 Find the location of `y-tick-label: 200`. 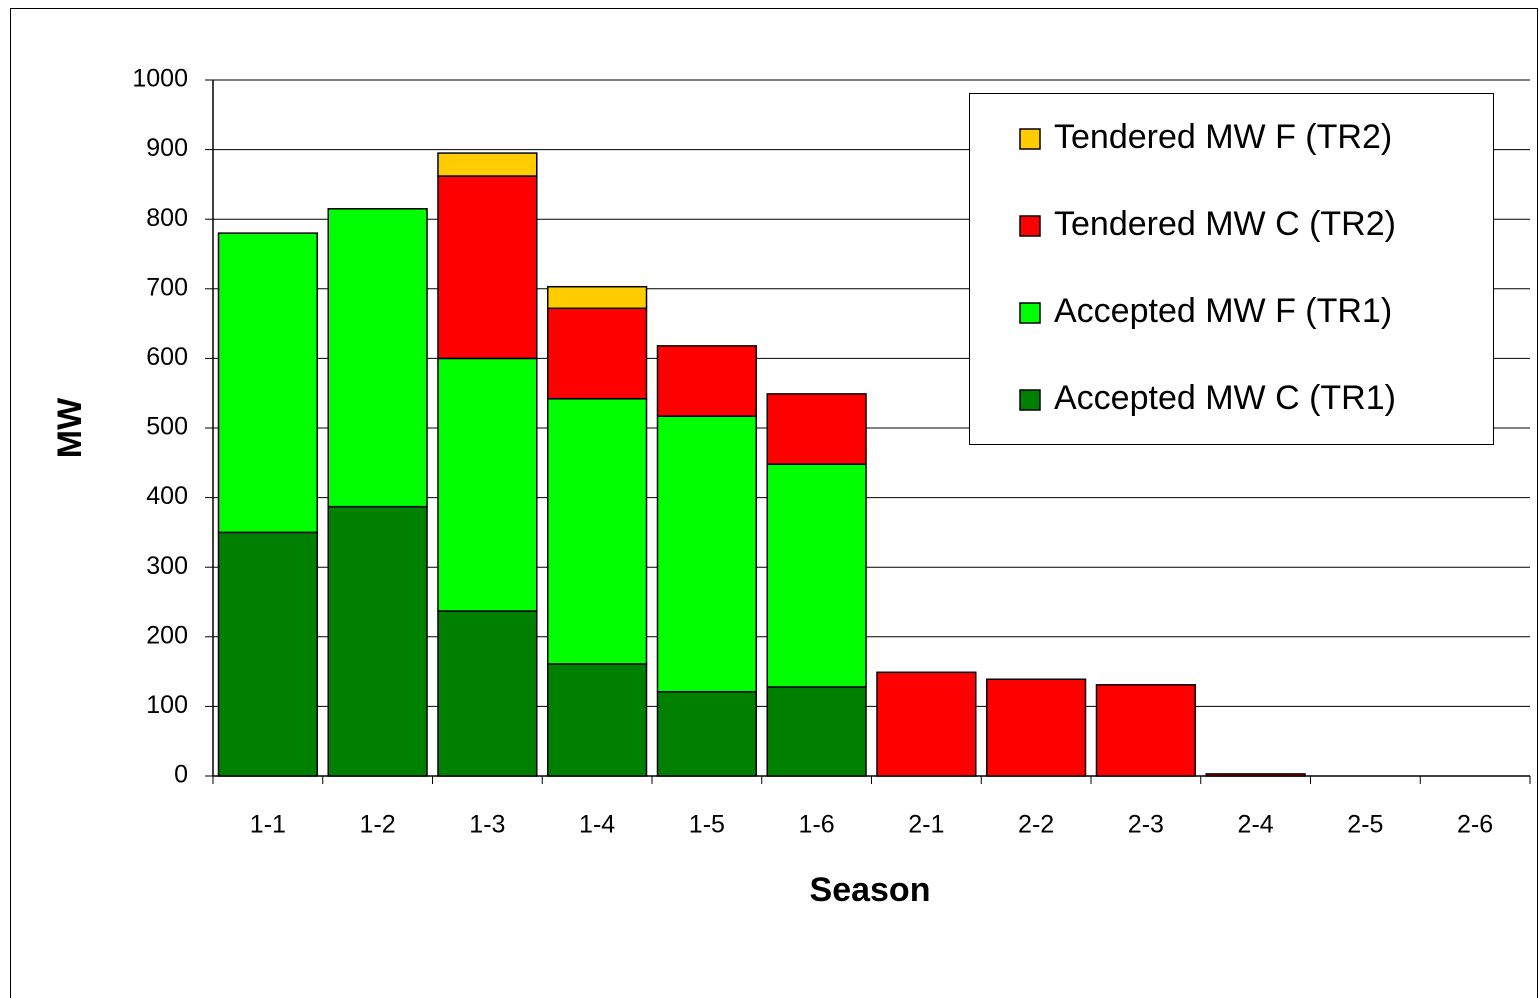

y-tick-label: 200 is located at coordinates (167, 635).